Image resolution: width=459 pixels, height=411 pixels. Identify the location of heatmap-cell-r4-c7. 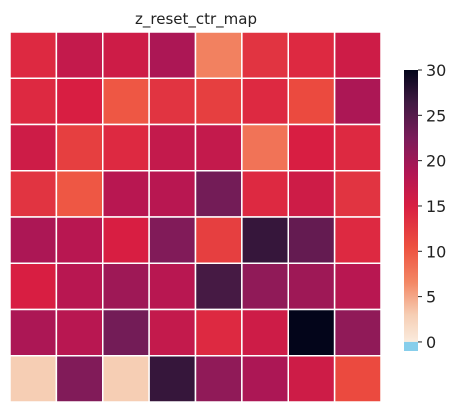
(357, 240).